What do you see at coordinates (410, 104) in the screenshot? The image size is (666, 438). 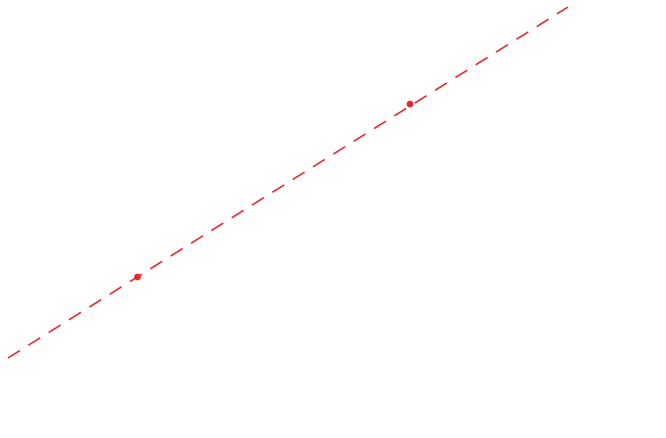 I see `point-b` at bounding box center [410, 104].